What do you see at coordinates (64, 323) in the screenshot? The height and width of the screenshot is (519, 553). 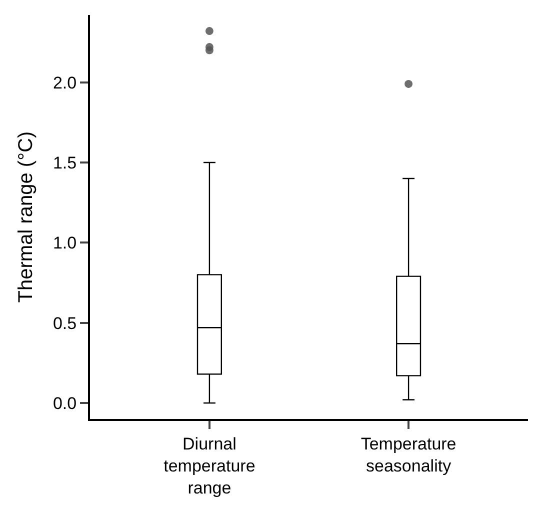 I see `y-tick-label: 0.5` at bounding box center [64, 323].